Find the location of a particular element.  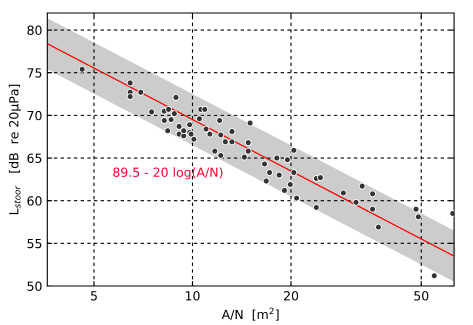

annotation: 89.5 - 20 log(A/N) is located at coordinates (167, 173).